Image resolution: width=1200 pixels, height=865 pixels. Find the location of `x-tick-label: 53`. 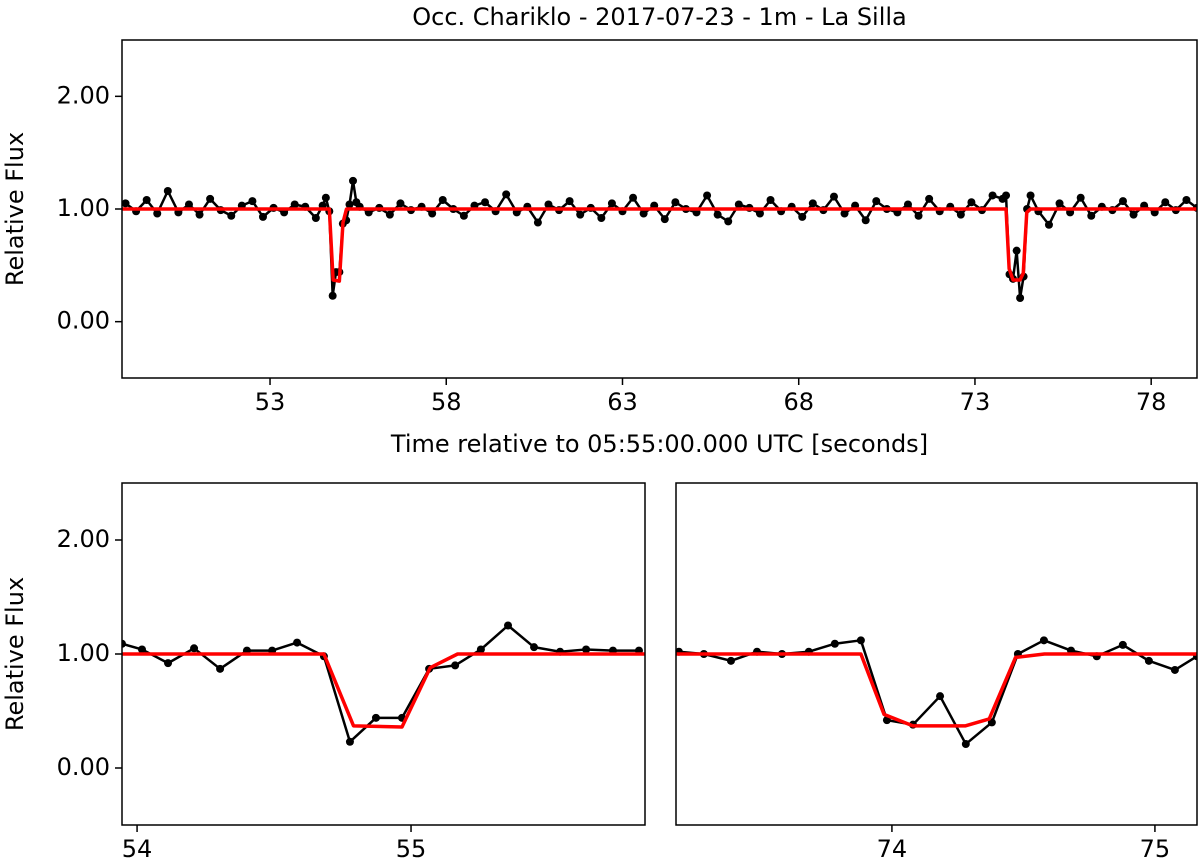

x-tick-label: 53 is located at coordinates (270, 402).